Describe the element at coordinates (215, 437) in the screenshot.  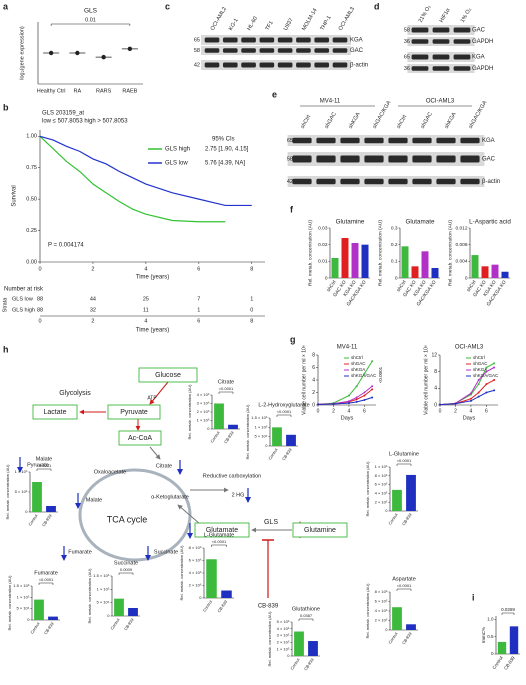
I see `category-label: Control` at that location.